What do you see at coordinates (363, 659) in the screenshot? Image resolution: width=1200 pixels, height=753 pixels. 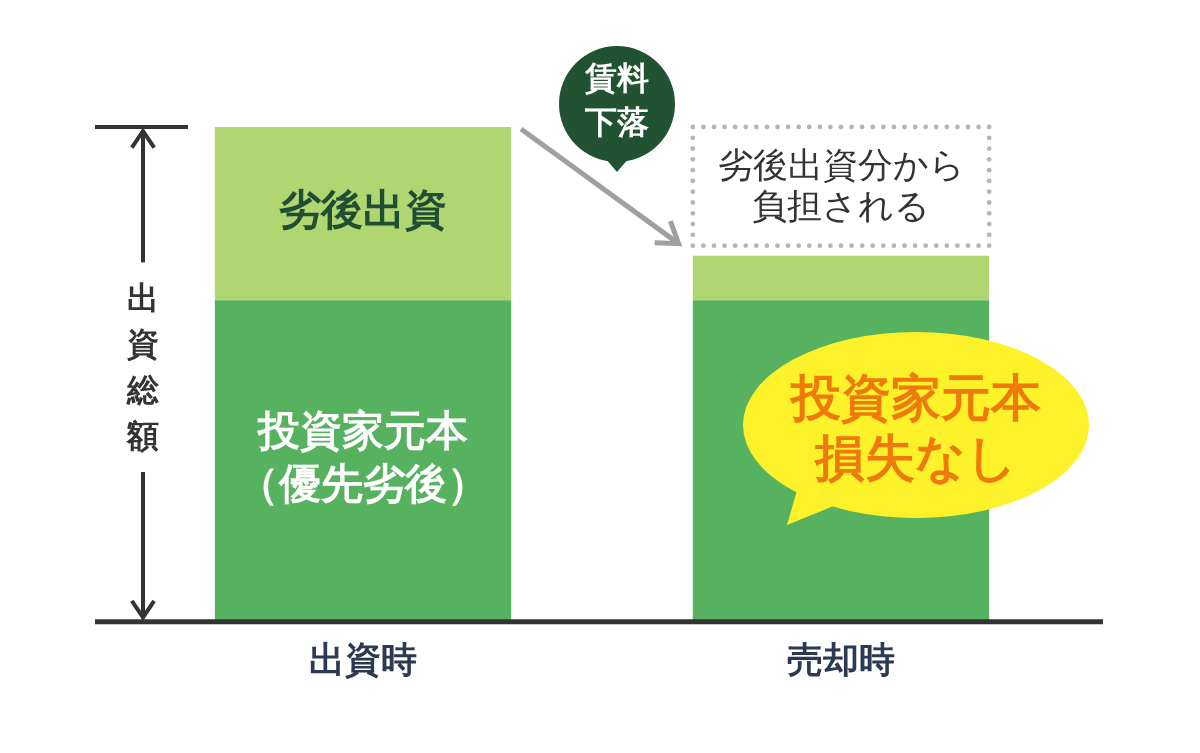 I see `x-tick-label: 出資時` at bounding box center [363, 659].